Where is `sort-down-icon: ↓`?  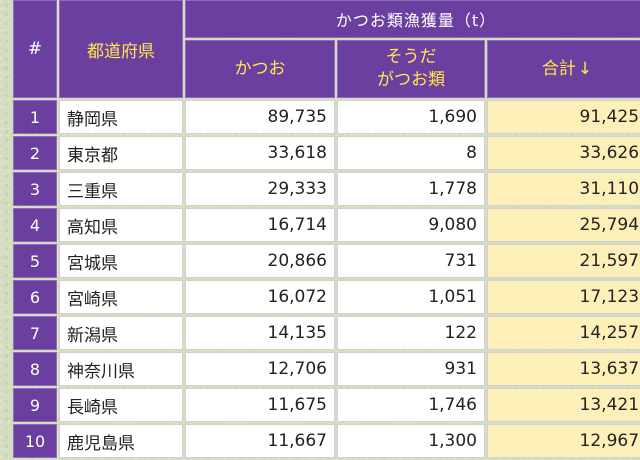
sort-down-icon: ↓ is located at coordinates (585, 68).